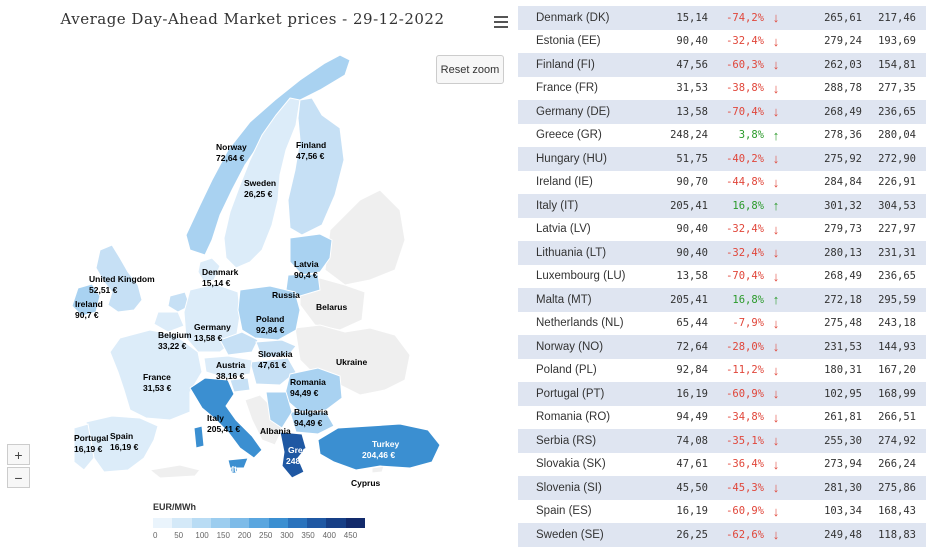  I want to click on region-norway, so click(268, 155).